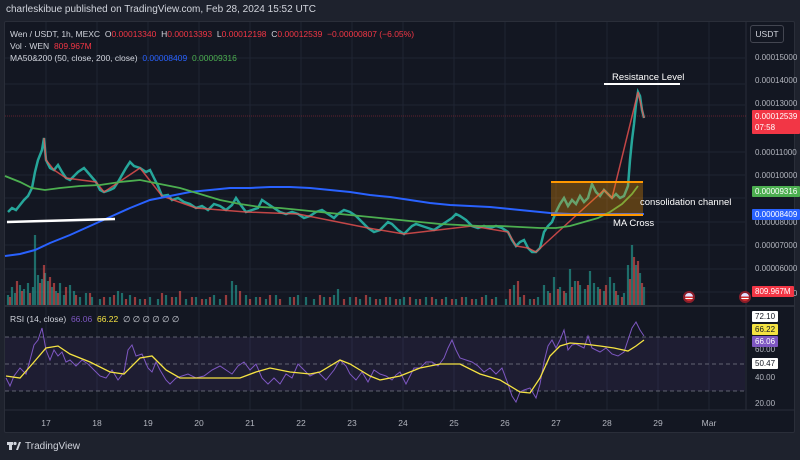  Describe the element at coordinates (301, 423) in the screenshot. I see `time-axis-label: 22` at that location.